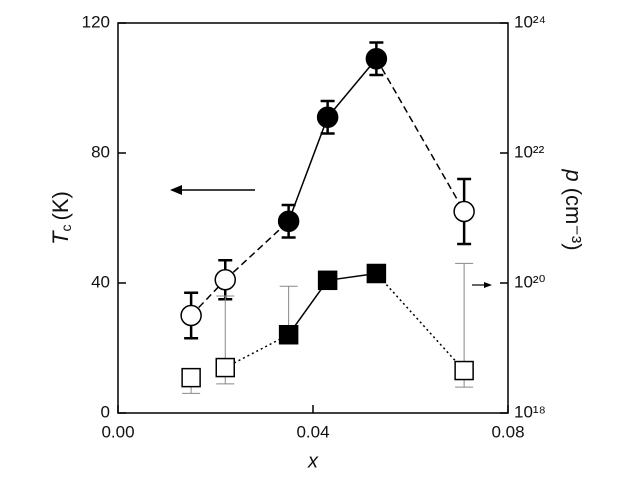 The image size is (642, 481). I want to click on y2-axis-label: p (cm⁻³), so click(573, 209).